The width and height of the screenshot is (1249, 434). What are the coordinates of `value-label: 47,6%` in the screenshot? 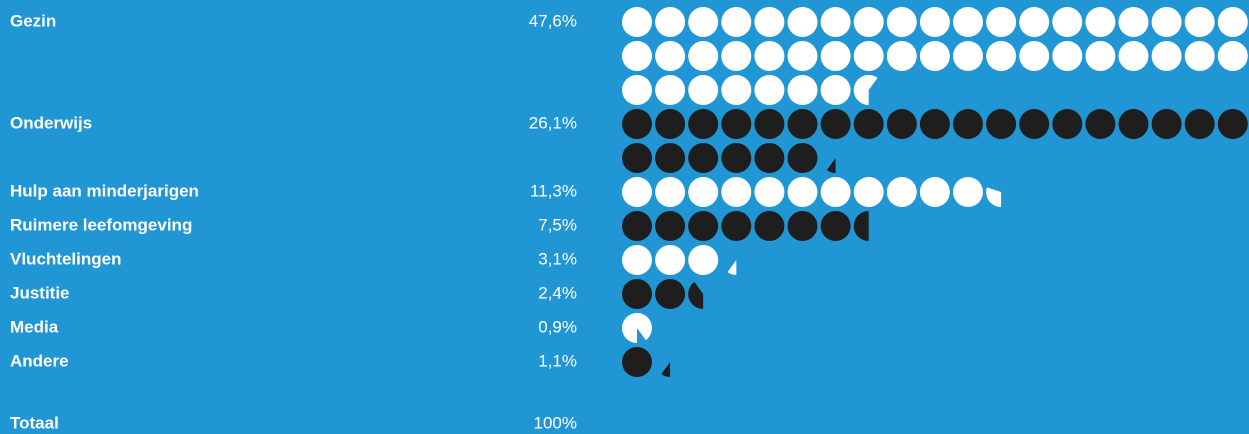 It's located at (553, 20).